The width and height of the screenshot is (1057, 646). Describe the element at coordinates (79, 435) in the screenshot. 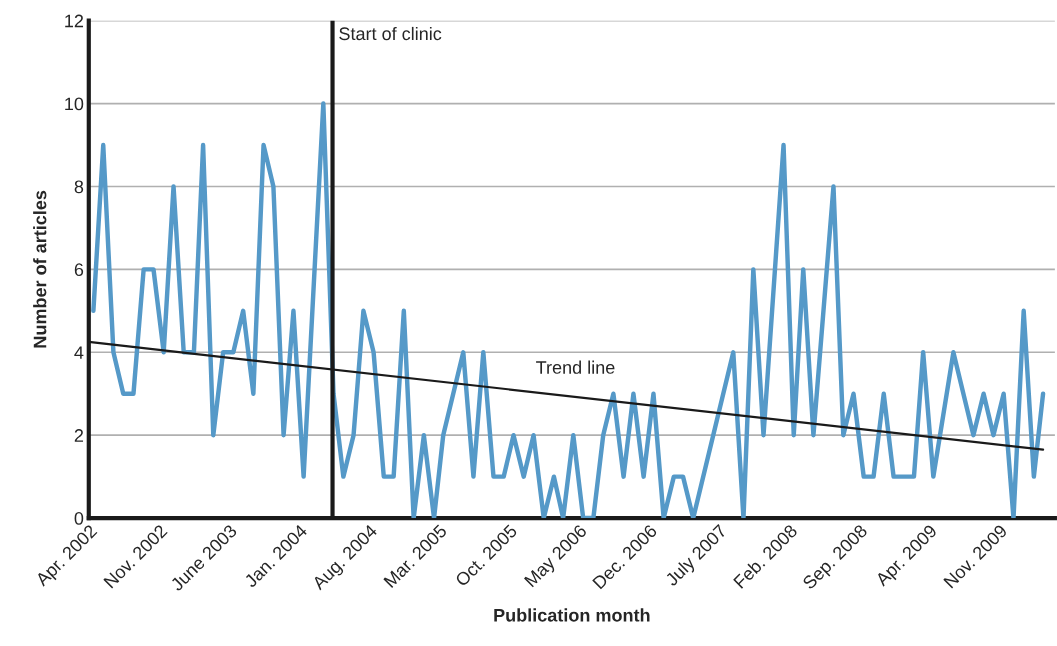

I see `y-tick-label: 2` at that location.